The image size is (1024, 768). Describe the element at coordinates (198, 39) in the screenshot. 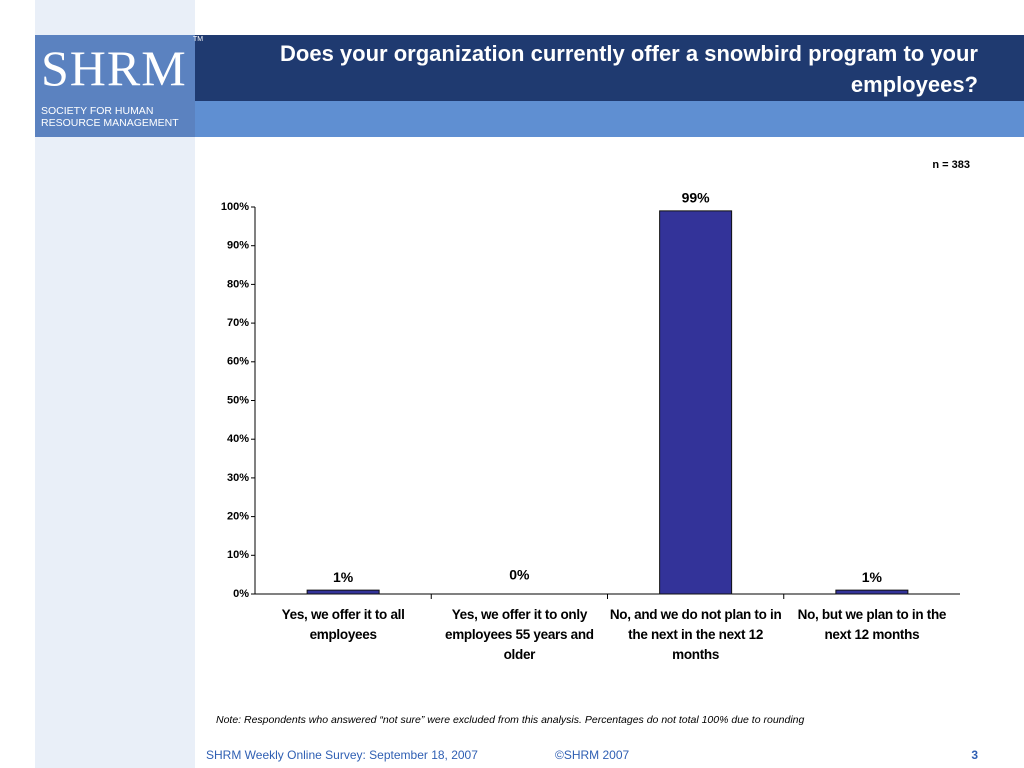

I see `logo-tm: TM` at that location.